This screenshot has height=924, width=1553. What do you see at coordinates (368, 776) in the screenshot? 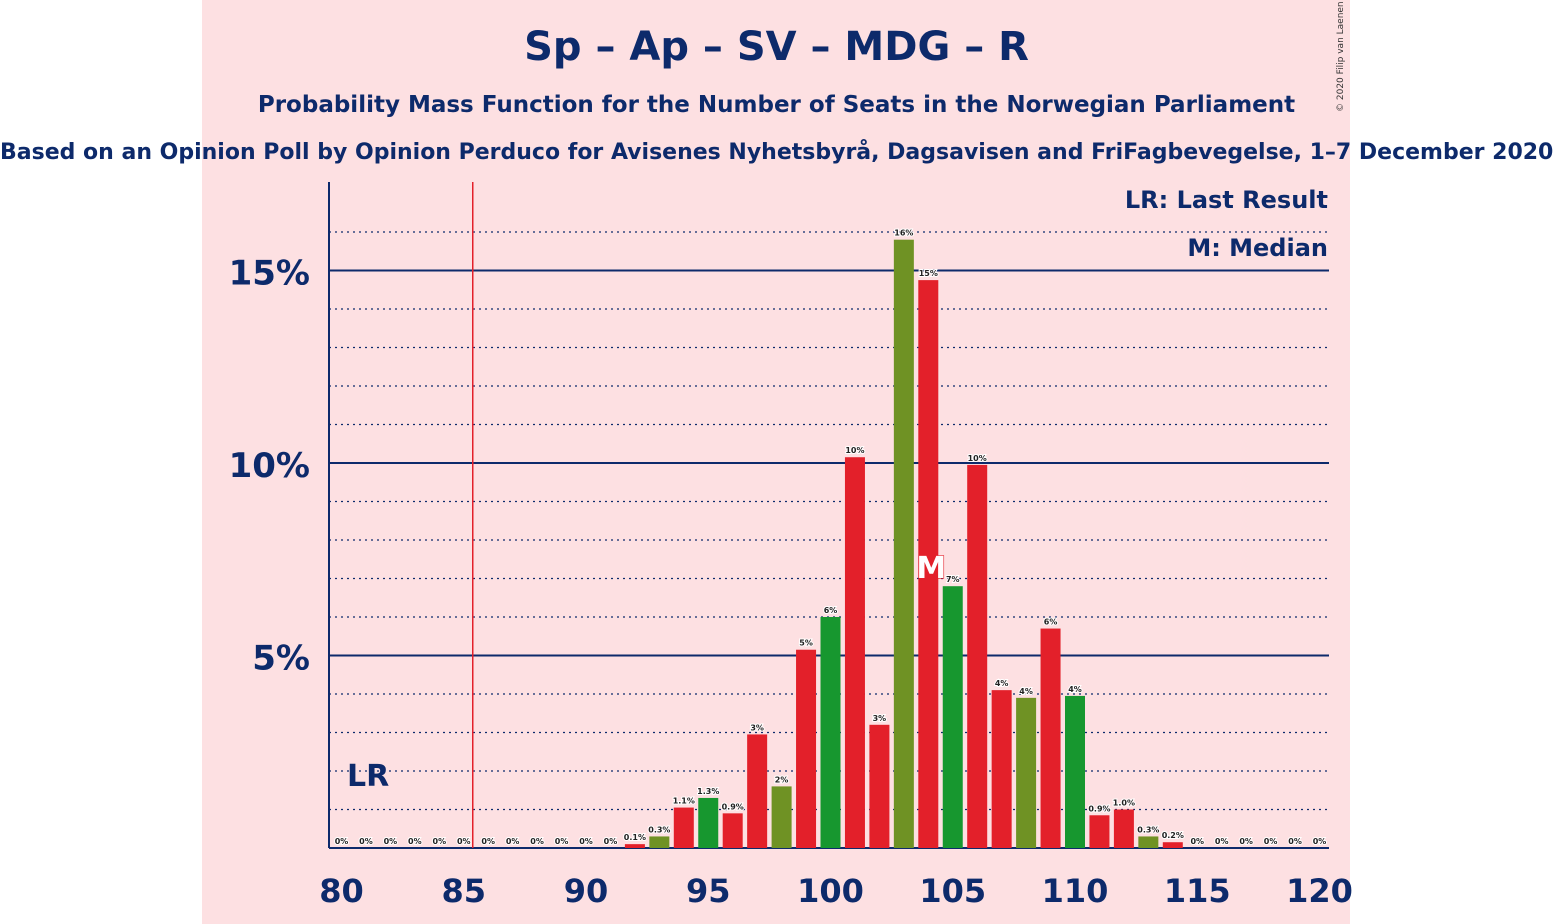
I see `last-result-label: LR` at bounding box center [368, 776].